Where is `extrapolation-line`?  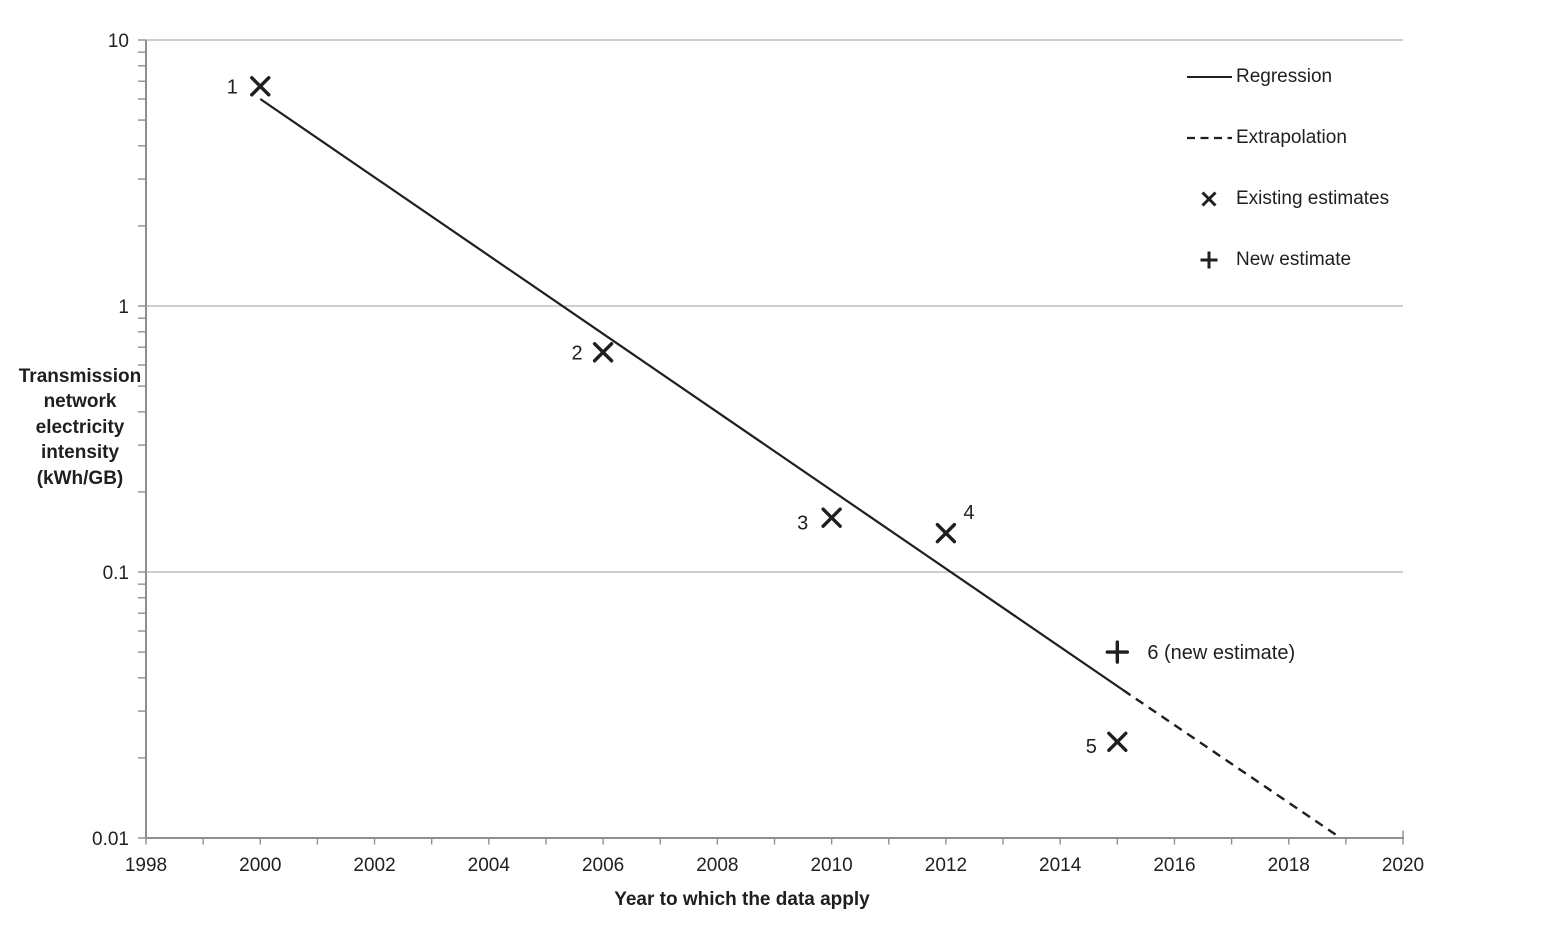
extrapolation-line is located at coordinates (1230, 763).